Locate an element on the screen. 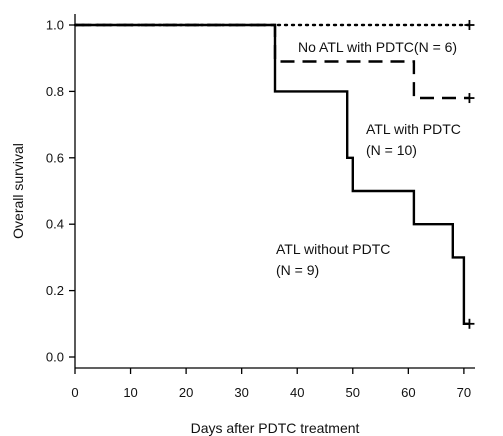 The height and width of the screenshot is (436, 503). x-axis-title: Days after PDTC treatment is located at coordinates (275, 428).